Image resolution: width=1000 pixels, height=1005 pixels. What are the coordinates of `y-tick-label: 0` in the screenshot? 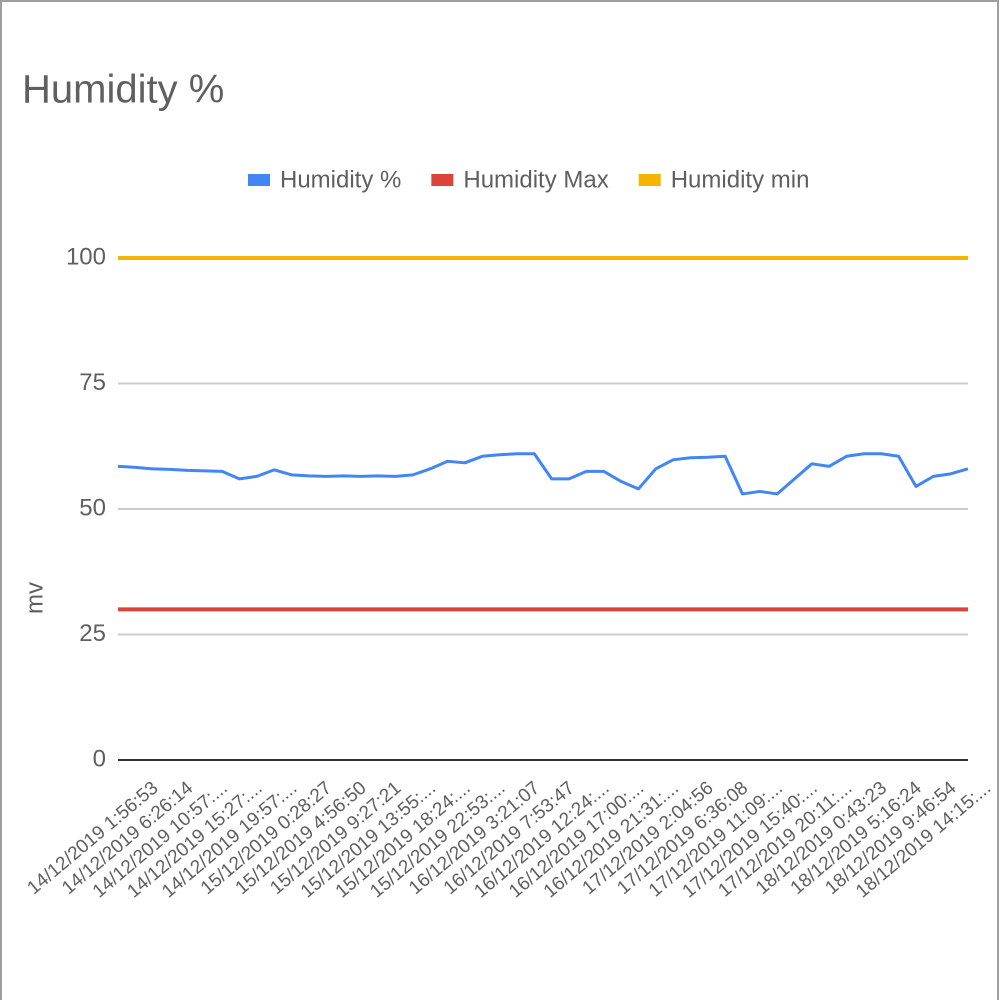 It's located at (99, 758).